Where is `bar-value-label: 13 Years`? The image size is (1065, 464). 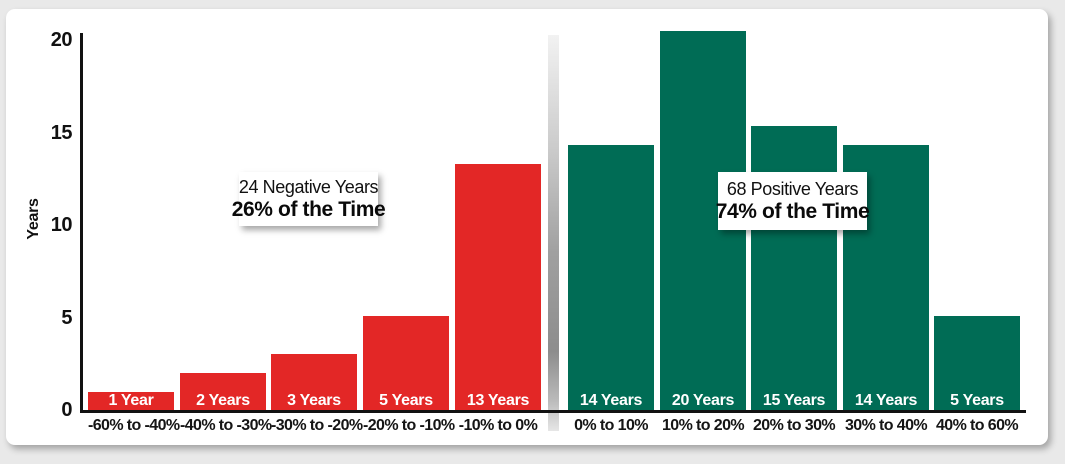 bar-value-label: 13 Years is located at coordinates (498, 400).